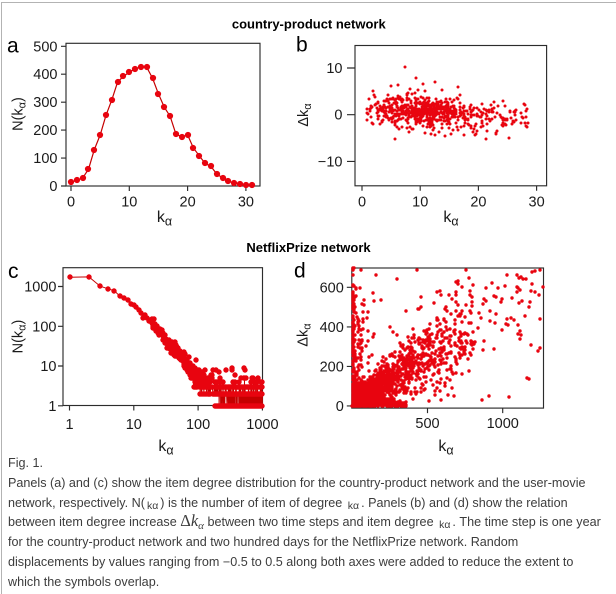  I want to click on svg-text: 300, so click(45, 103).